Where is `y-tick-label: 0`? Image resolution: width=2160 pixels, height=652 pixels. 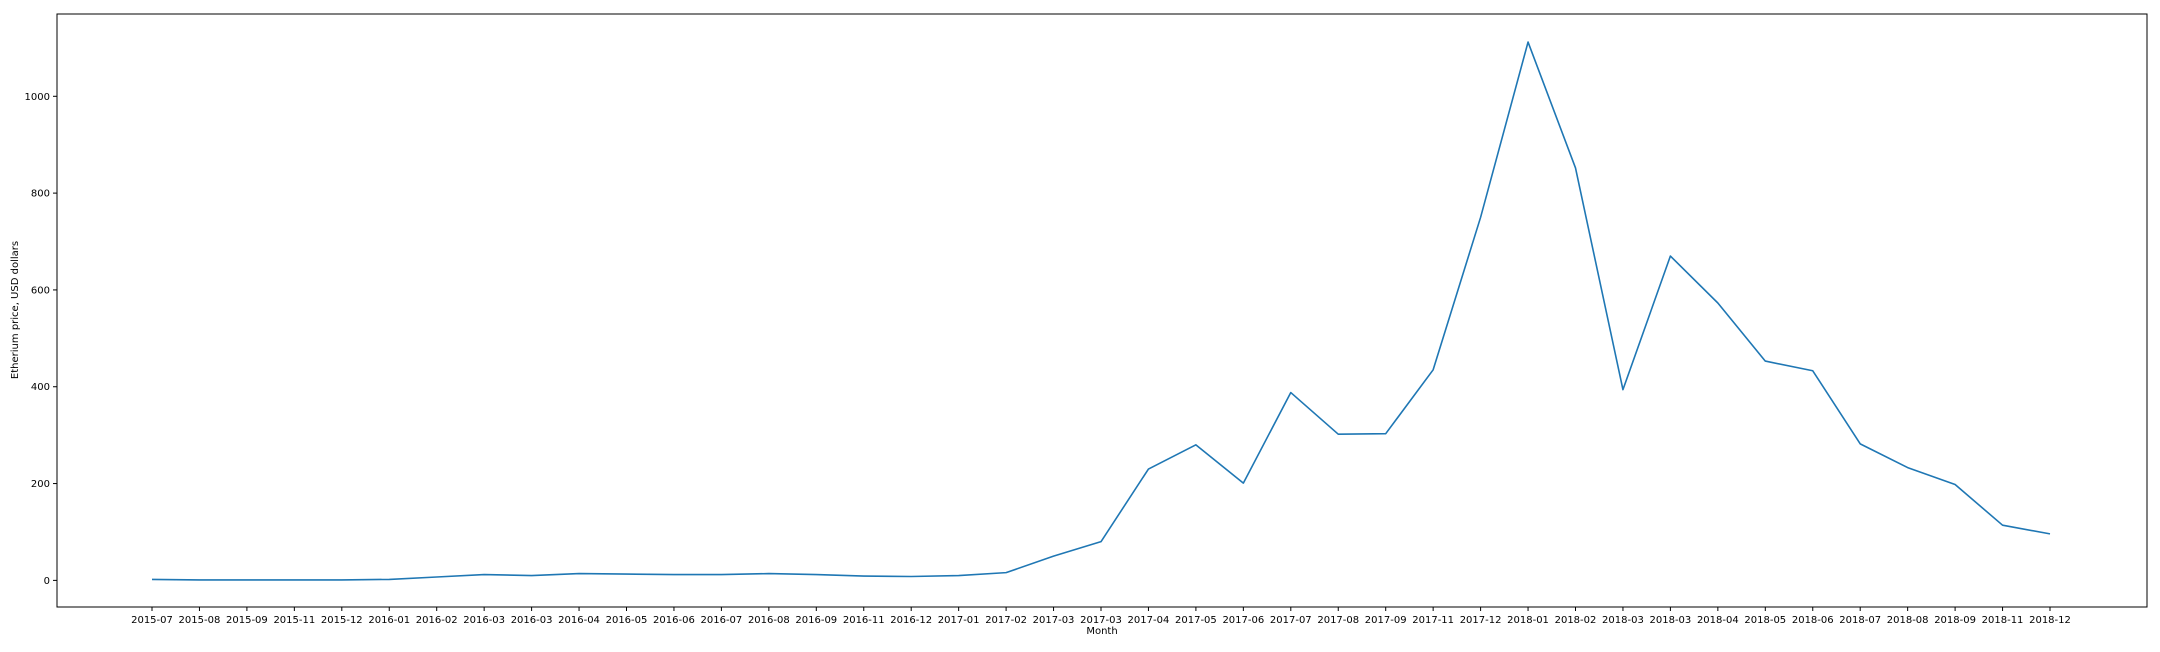
y-tick-label: 0 is located at coordinates (47, 581).